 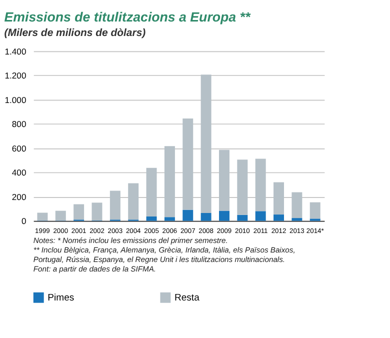 What do you see at coordinates (19, 197) in the screenshot?
I see `y-tick-label: 200` at bounding box center [19, 197].